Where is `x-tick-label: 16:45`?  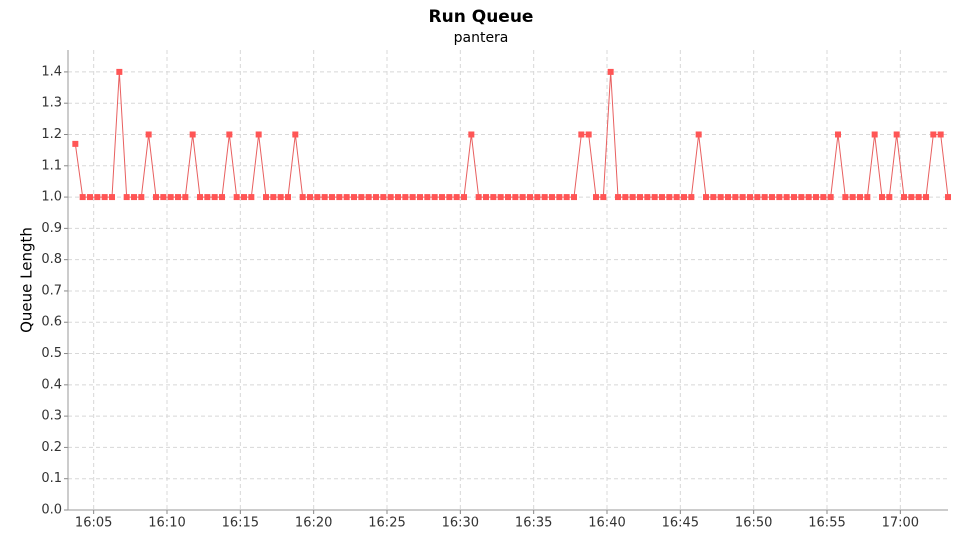 x-tick-label: 16:45 is located at coordinates (680, 523).